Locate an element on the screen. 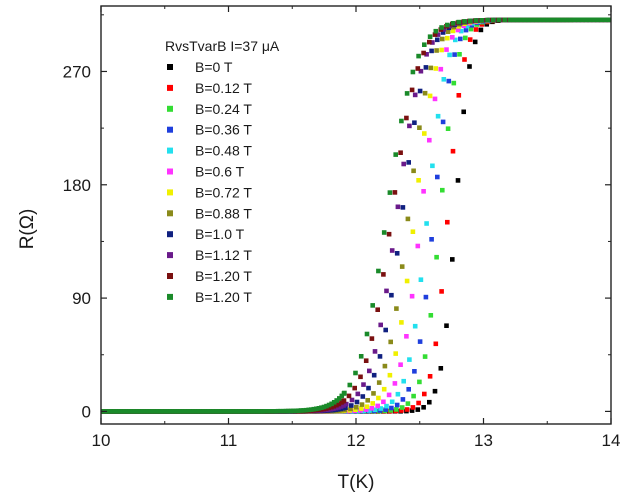 This screenshot has height=502, width=626. y-tick-label: 180 is located at coordinates (77, 185).